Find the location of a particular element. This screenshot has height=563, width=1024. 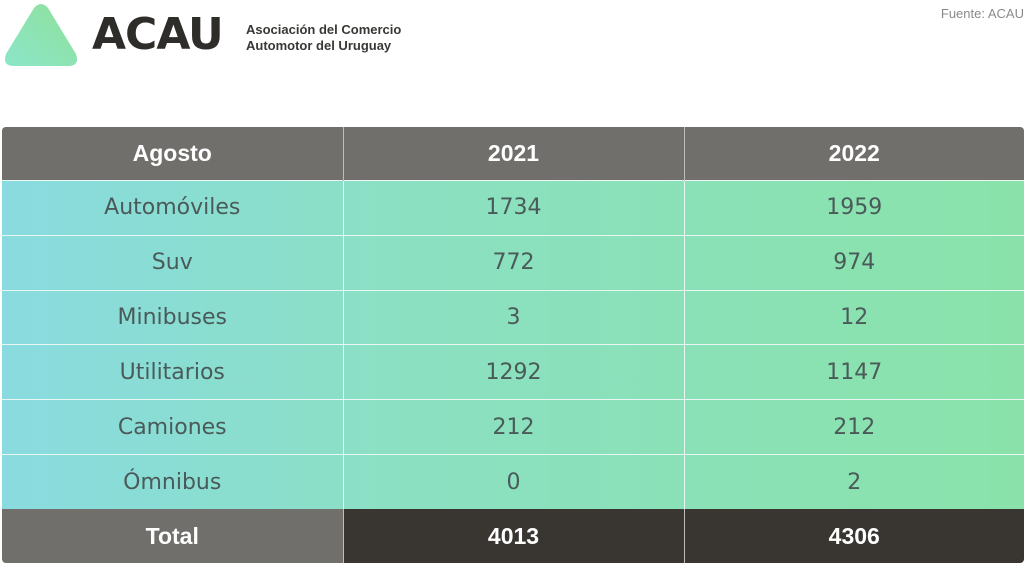

table-row: Ómnibus 0 2 is located at coordinates (513, 481).